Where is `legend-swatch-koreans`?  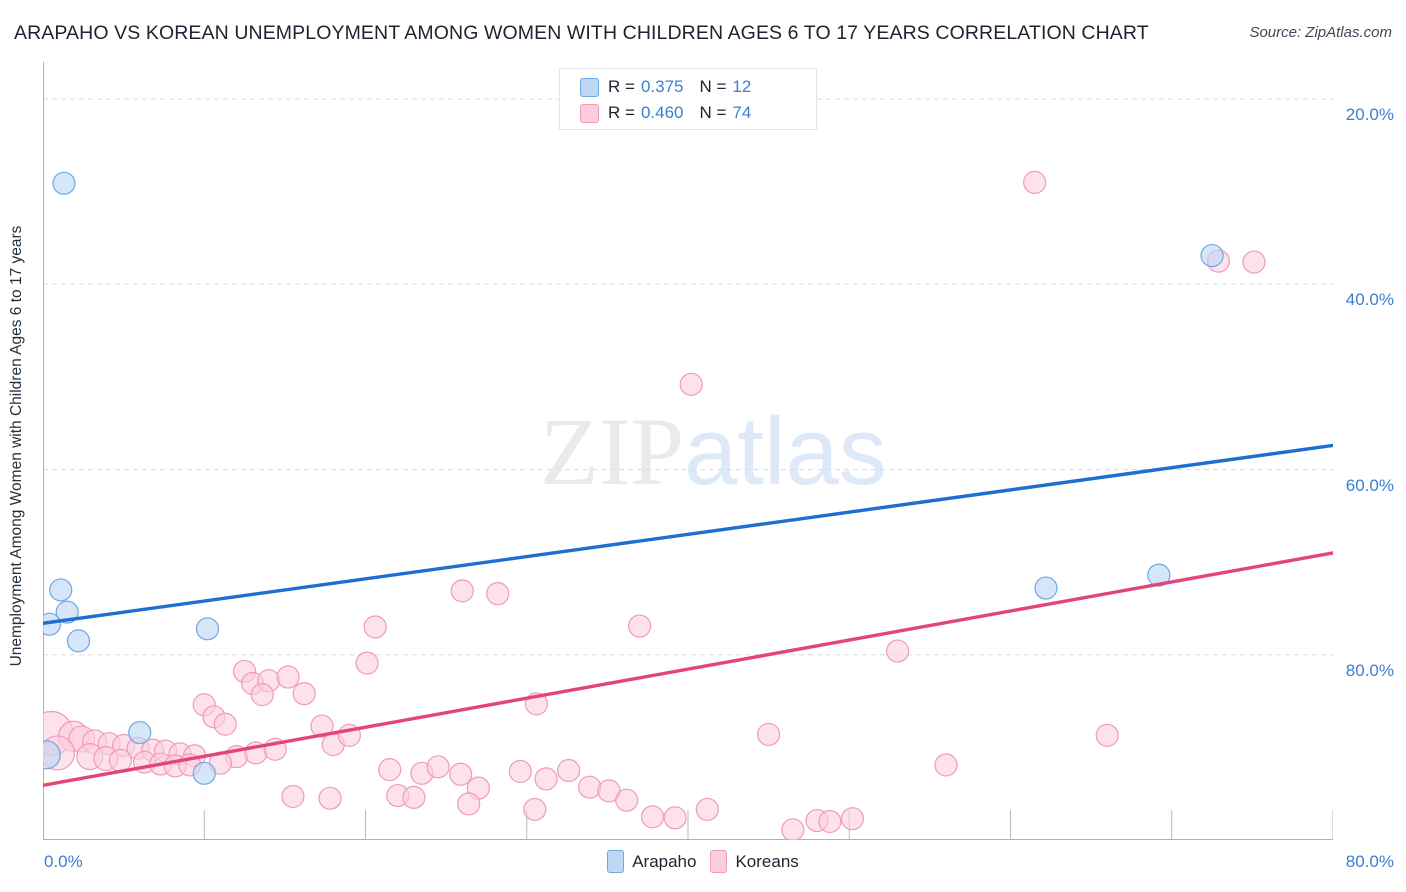
legend-swatch-koreans is located at coordinates (589, 113).